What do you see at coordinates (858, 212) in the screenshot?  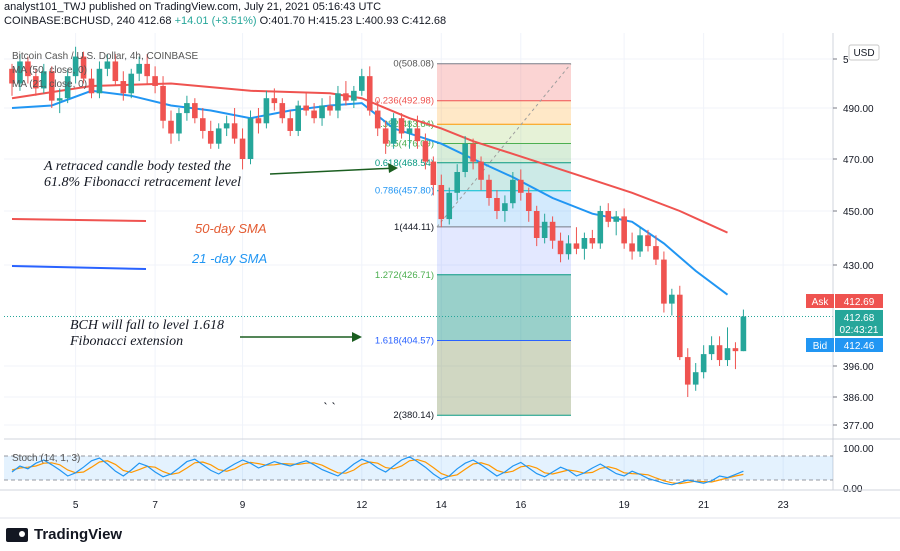 I see `price-tick-3: 450.00` at bounding box center [858, 212].